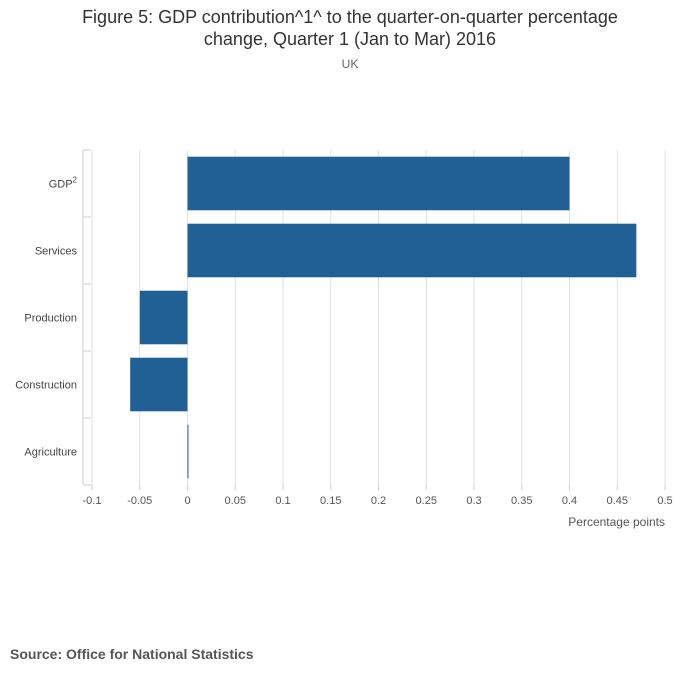  Describe the element at coordinates (159, 384) in the screenshot. I see `bar-construction` at that location.